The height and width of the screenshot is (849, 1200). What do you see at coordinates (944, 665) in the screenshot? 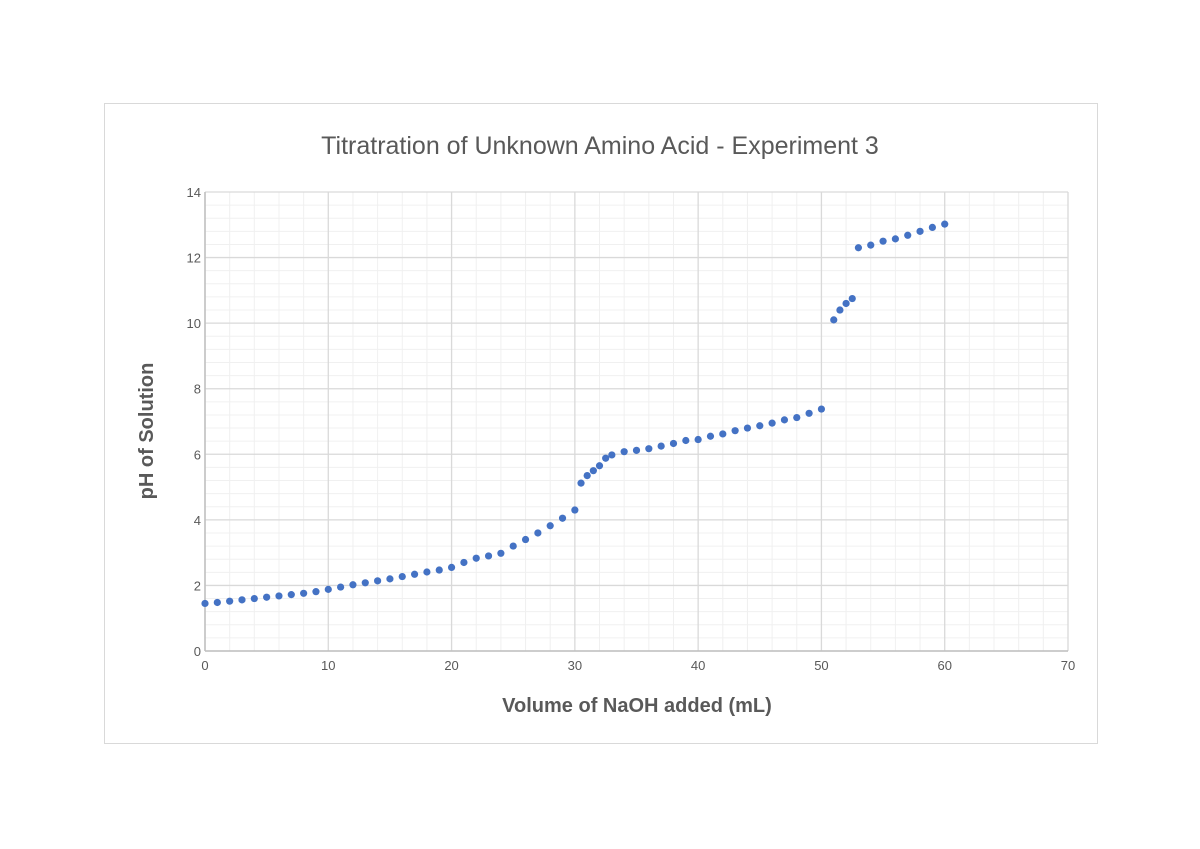
I see `x-tick-label: 60` at bounding box center [944, 665].